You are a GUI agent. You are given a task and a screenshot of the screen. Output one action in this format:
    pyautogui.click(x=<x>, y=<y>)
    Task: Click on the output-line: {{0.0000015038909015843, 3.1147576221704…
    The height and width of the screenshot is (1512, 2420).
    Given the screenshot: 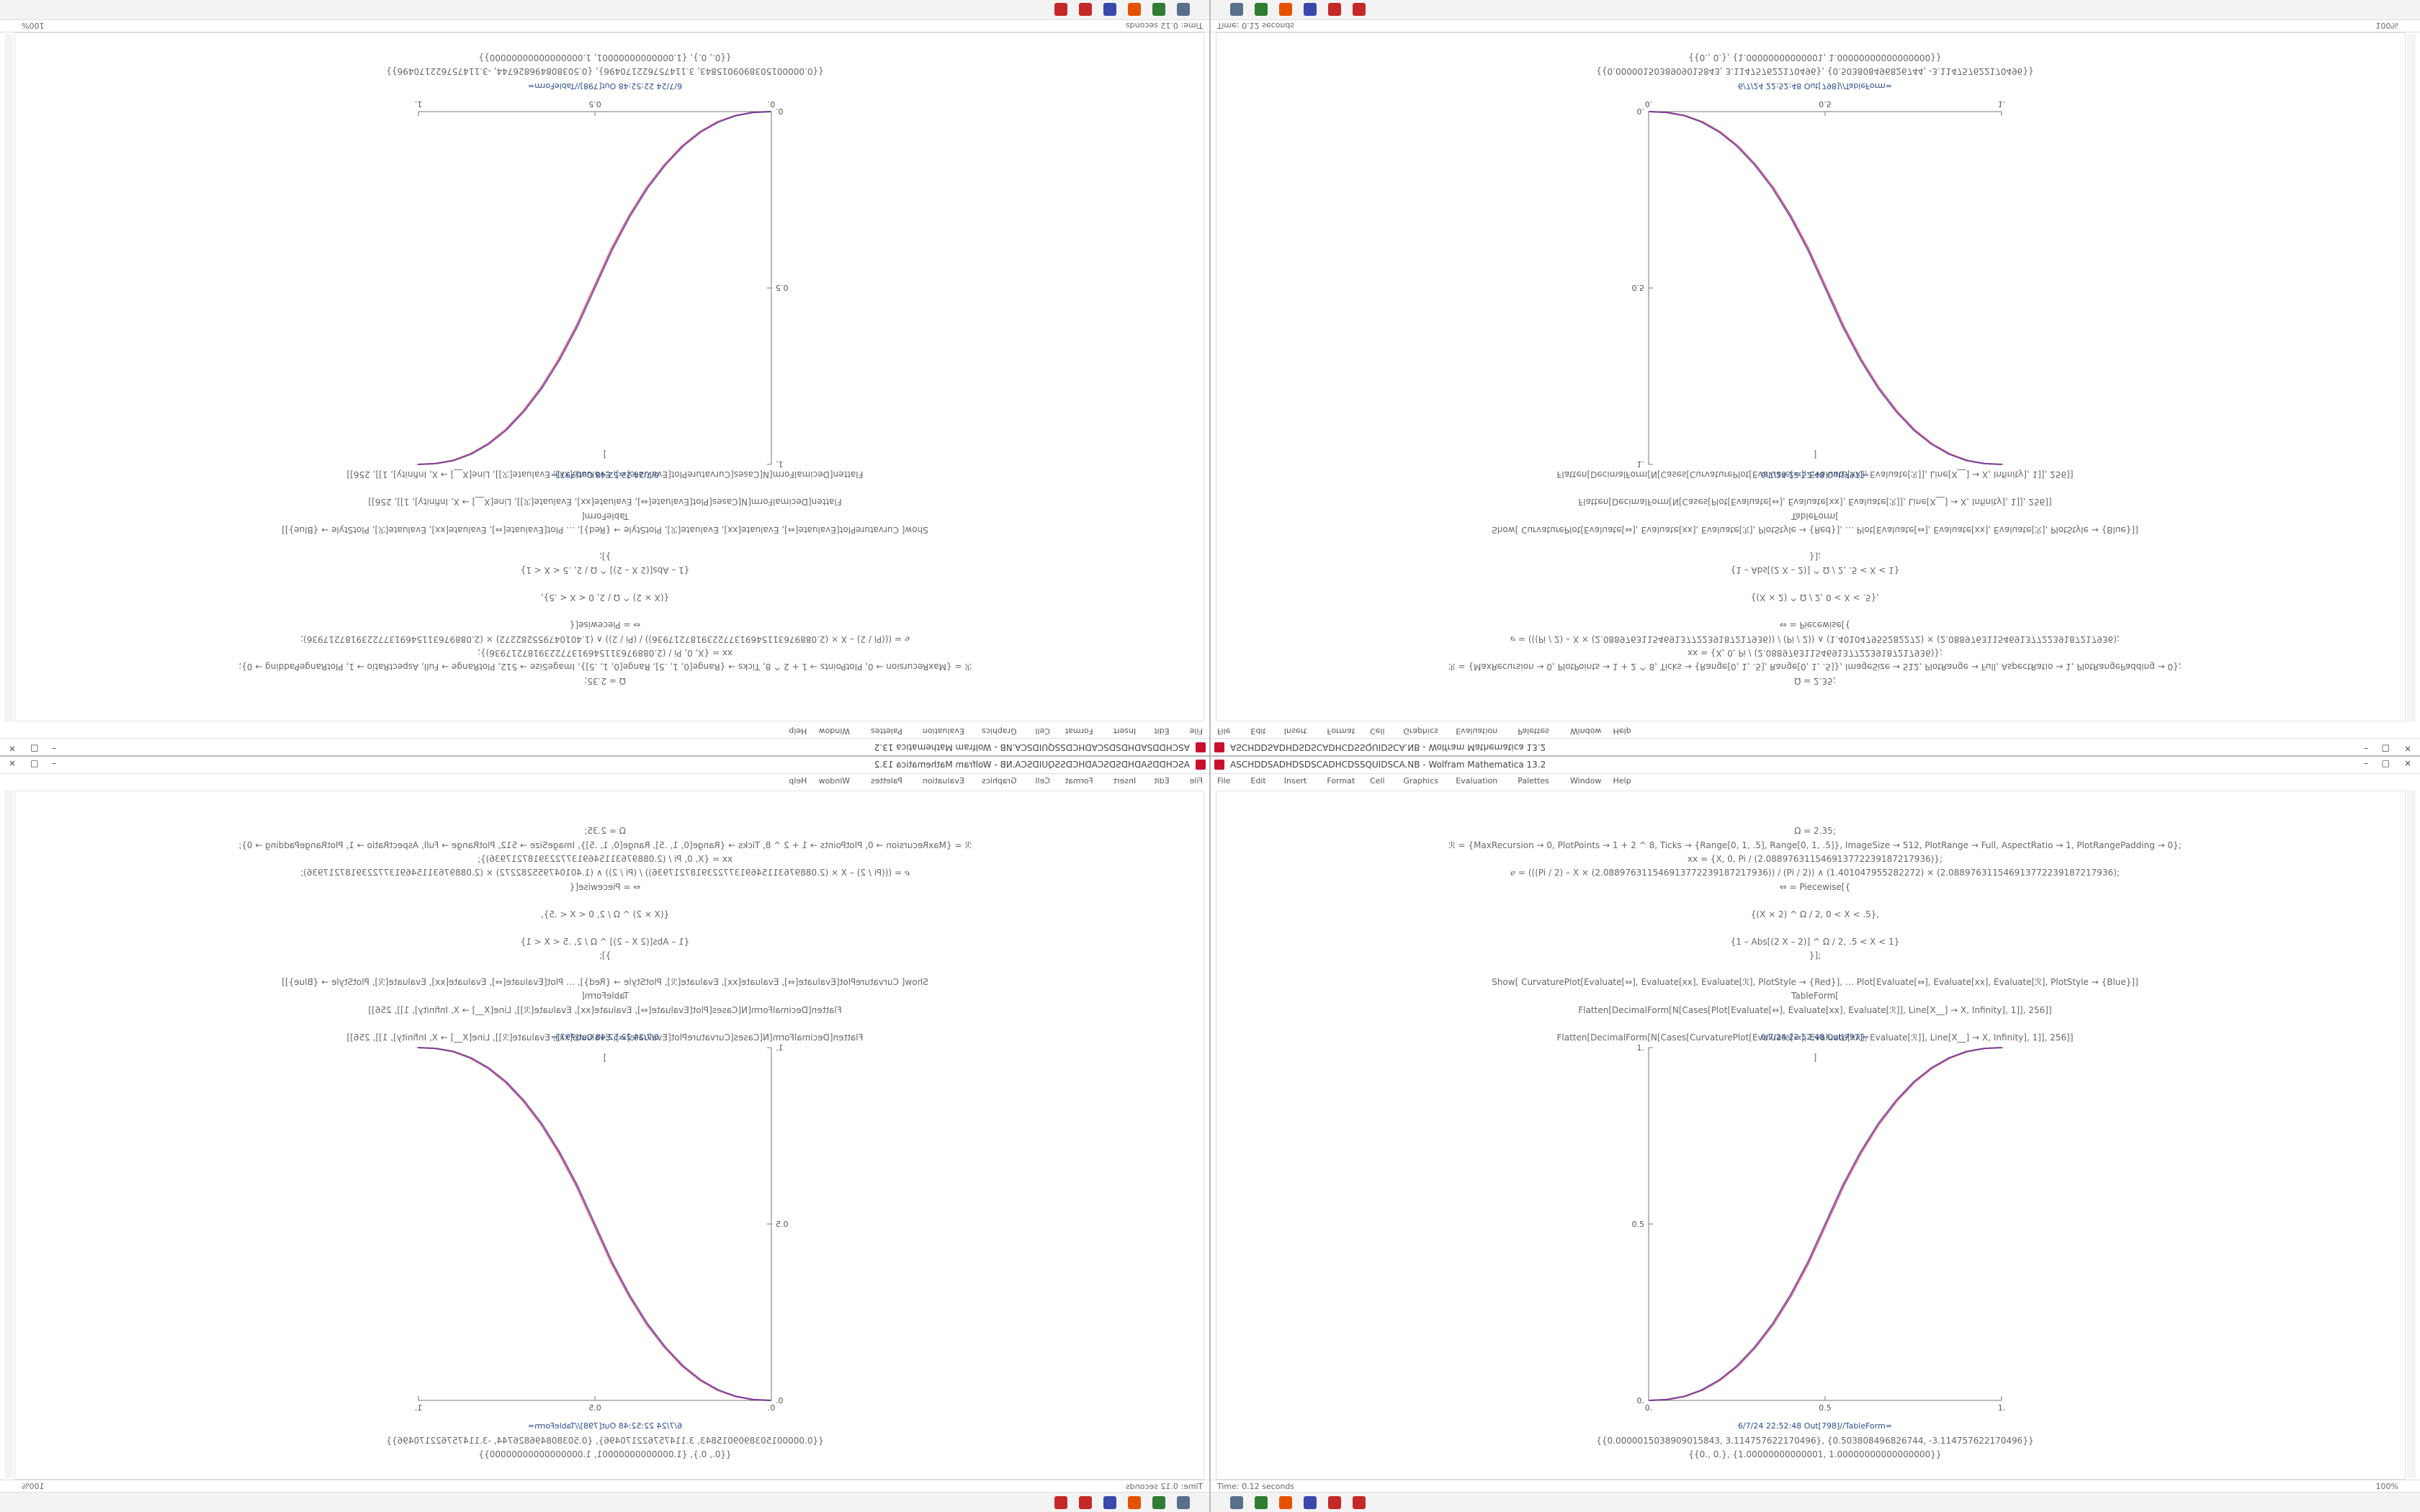 What is the action you would take?
    pyautogui.click(x=1815, y=1441)
    